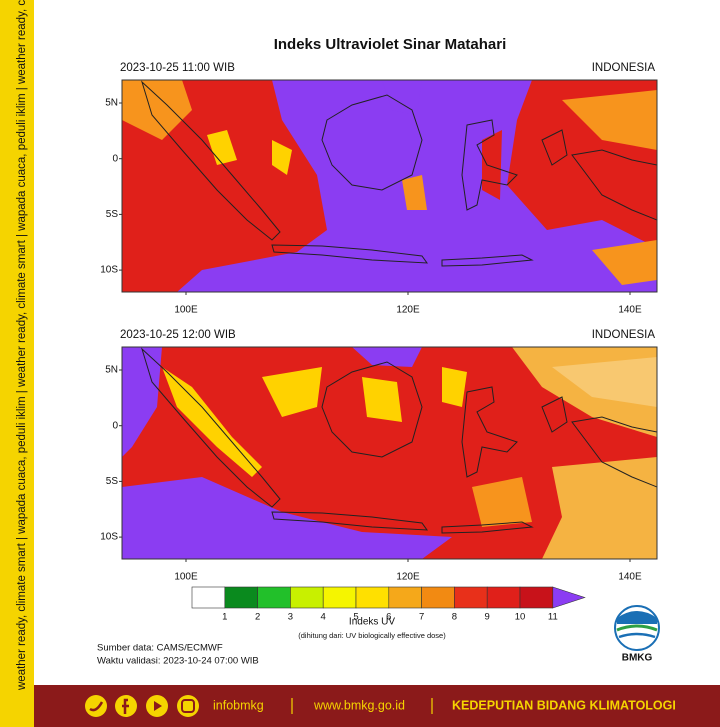 The image size is (720, 727). I want to click on source: Sumber data: CAMS/ECMWF, so click(160, 648).